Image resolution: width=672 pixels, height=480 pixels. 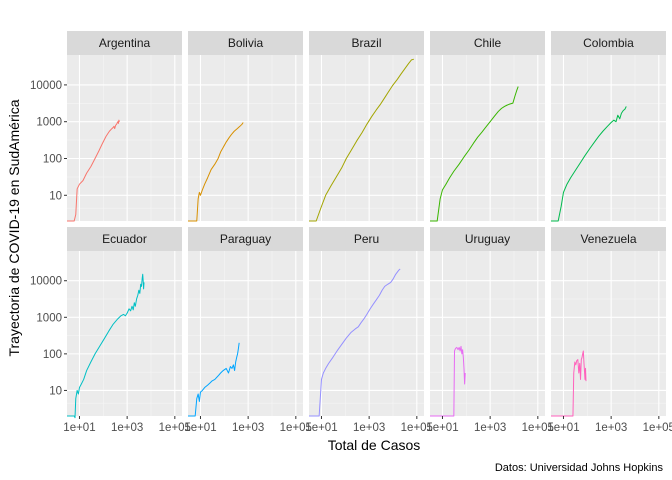 I want to click on panel-brazil: Brazil, so click(x=366, y=126).